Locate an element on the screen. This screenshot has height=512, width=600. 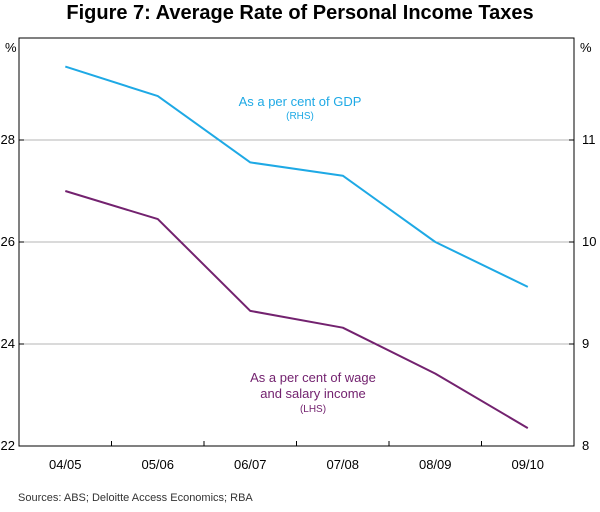
x-tick-label: 05/06 is located at coordinates (157, 464).